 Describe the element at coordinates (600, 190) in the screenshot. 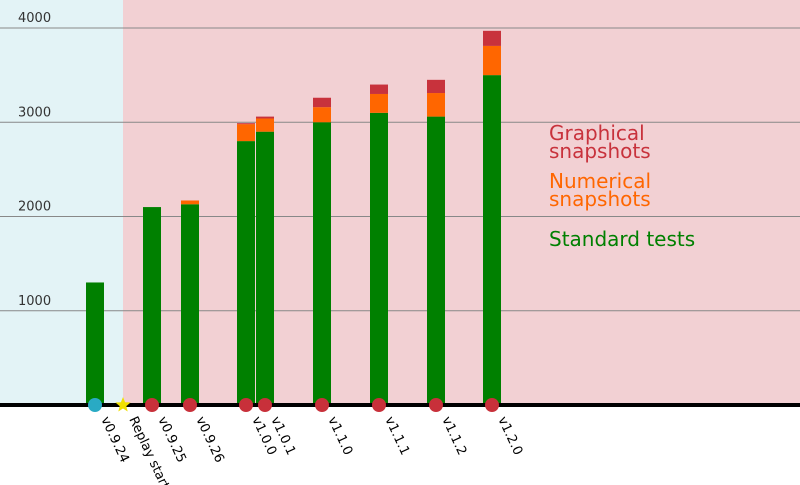

I see `legend-item: Numerical snapshots` at that location.